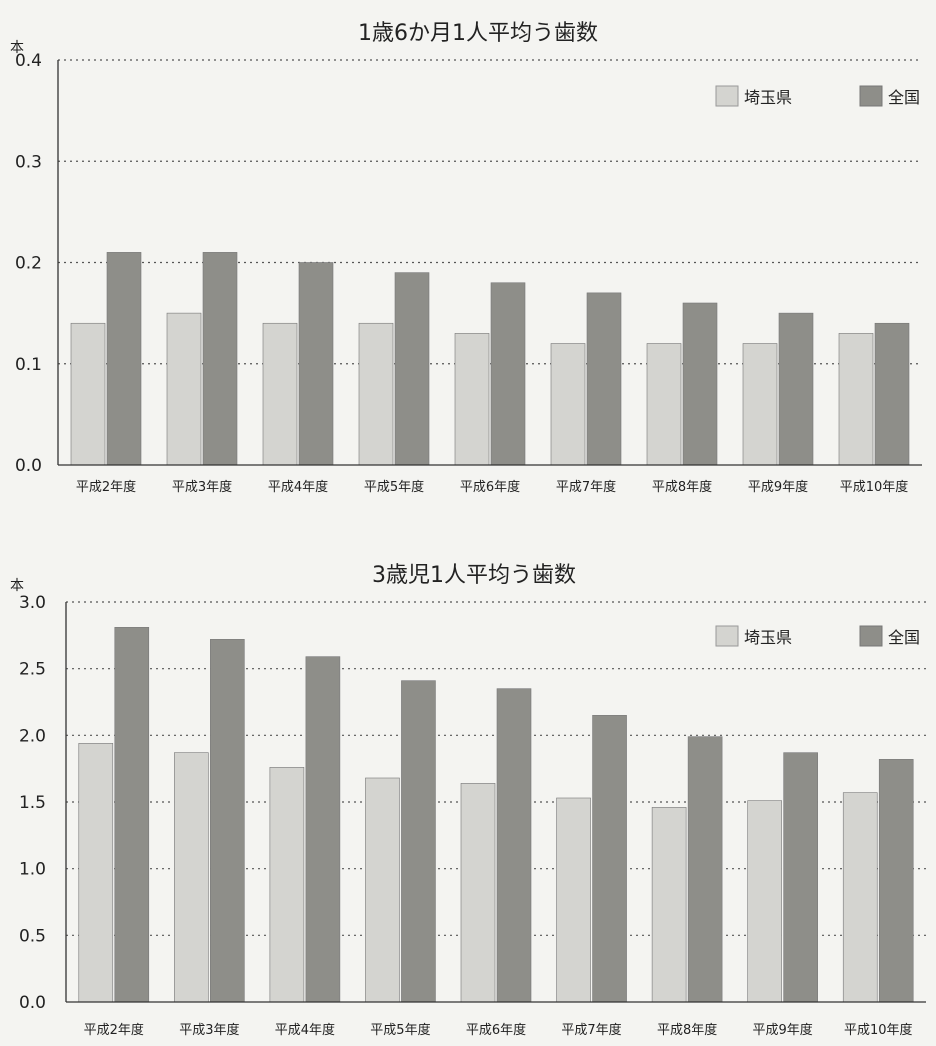 This screenshot has height=1046, width=936. I want to click on chart-2-x-tick-label: 平成10年度, so click(878, 1030).